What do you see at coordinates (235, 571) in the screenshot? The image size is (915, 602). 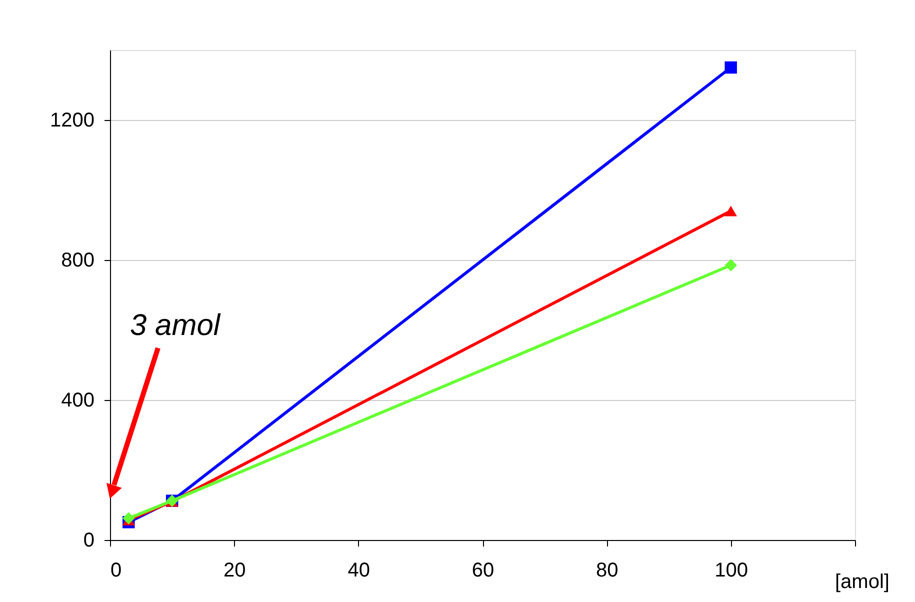 I see `x-tick-label: 20` at bounding box center [235, 571].